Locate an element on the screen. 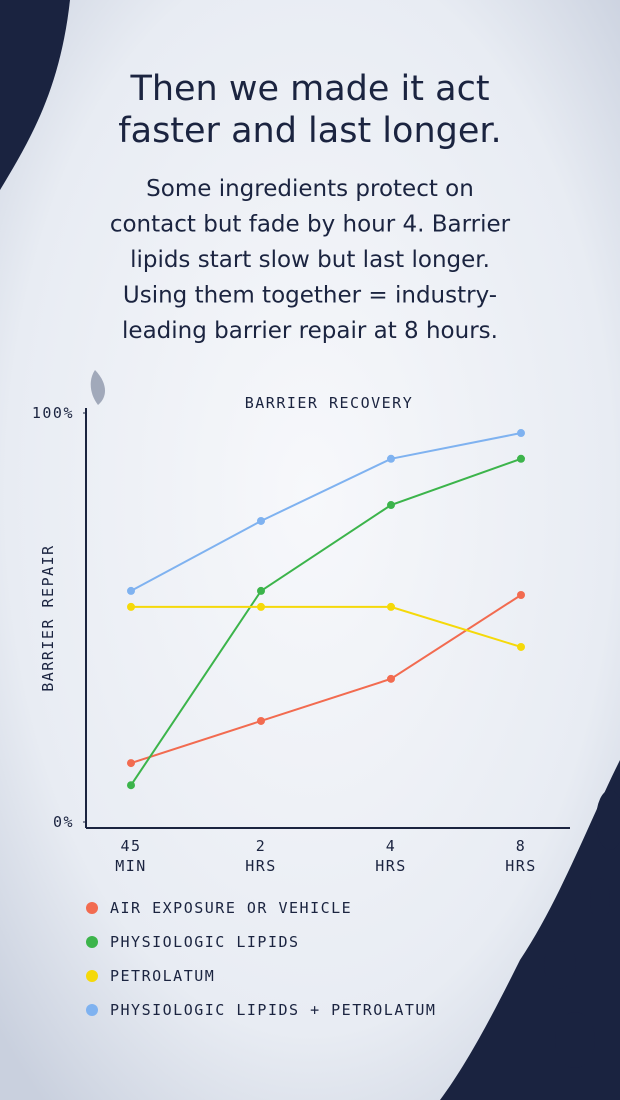 This screenshot has width=620, height=1100. subtitle-line: lipids start slow but last longer. is located at coordinates (310, 260).